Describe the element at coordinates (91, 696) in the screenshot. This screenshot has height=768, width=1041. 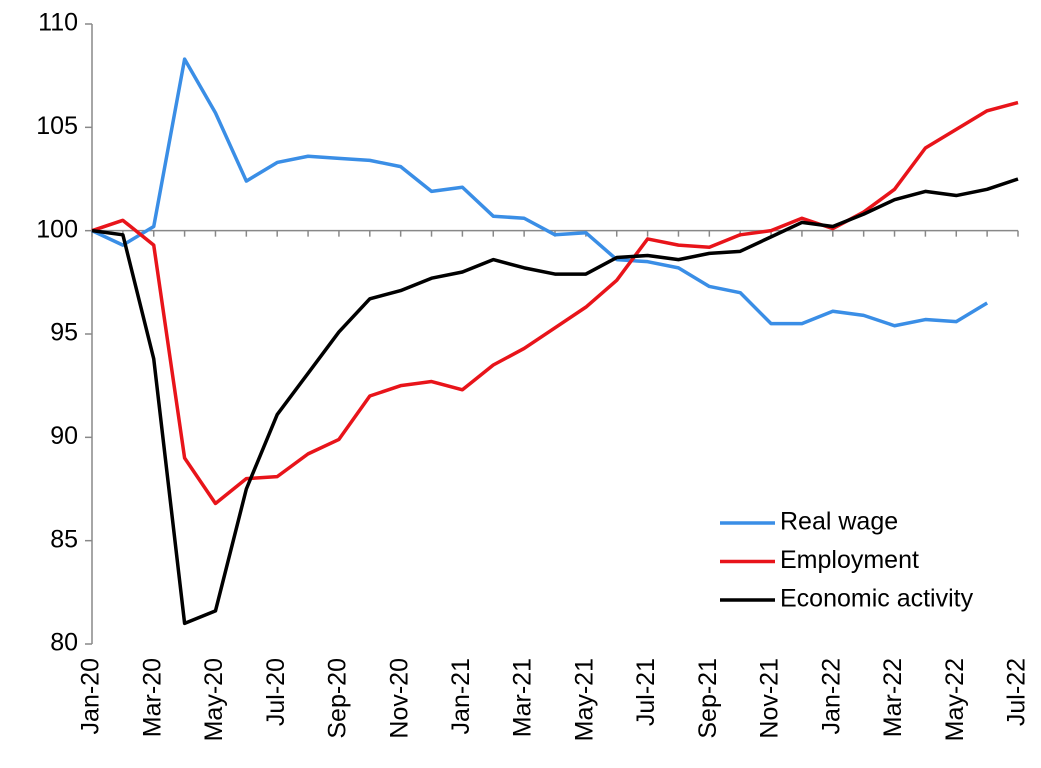
I see `x-tick-label: Jan-20` at that location.